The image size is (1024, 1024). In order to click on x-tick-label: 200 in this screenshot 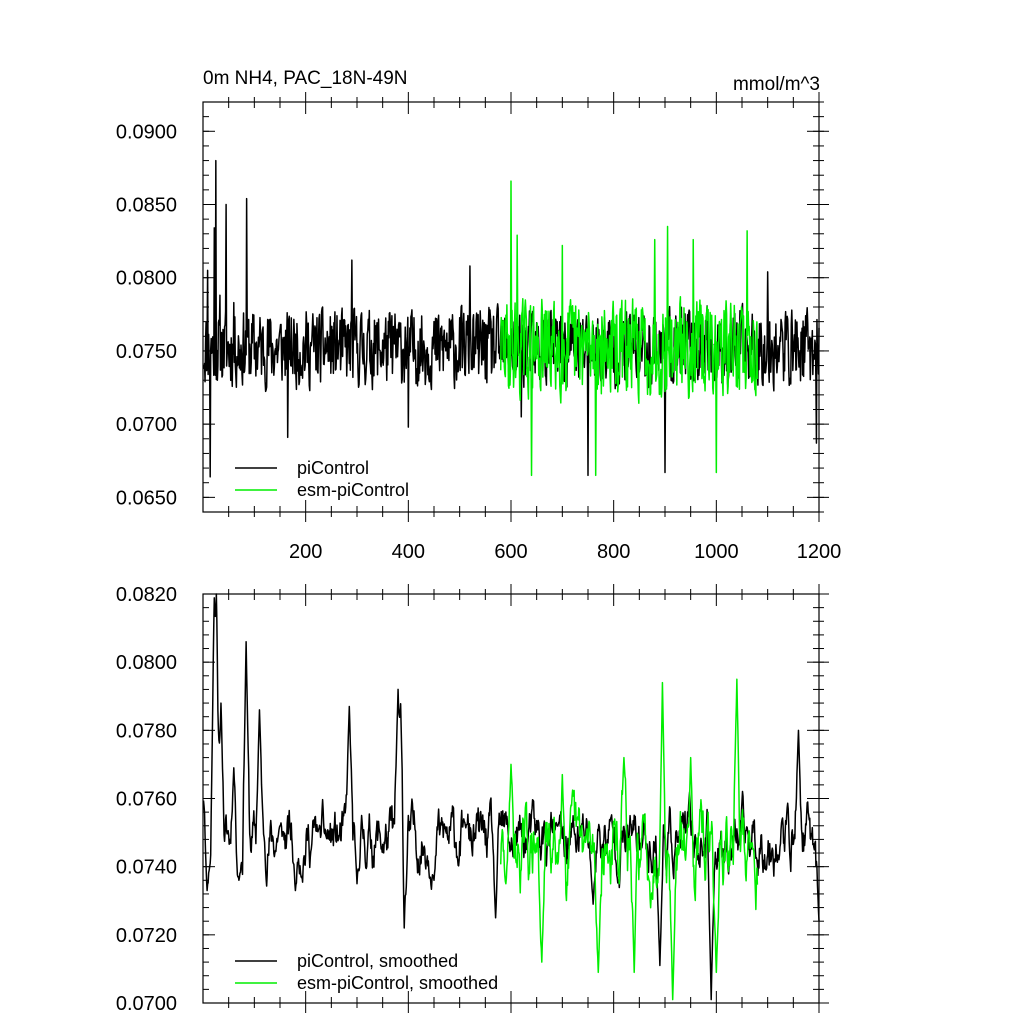, I will do `click(305, 552)`.